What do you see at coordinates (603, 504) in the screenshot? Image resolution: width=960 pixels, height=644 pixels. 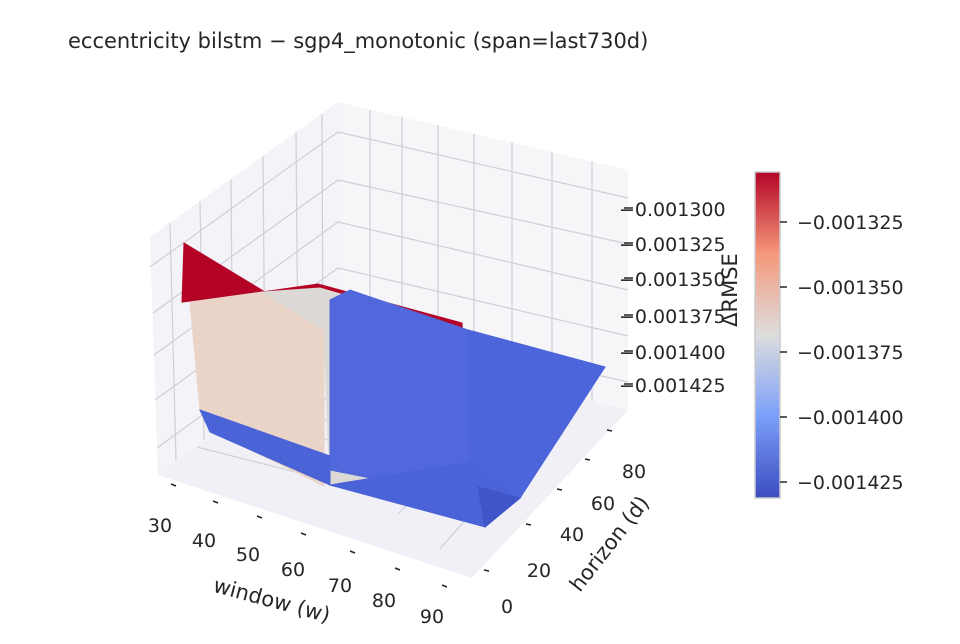 I see `y-tick-label: 60` at bounding box center [603, 504].